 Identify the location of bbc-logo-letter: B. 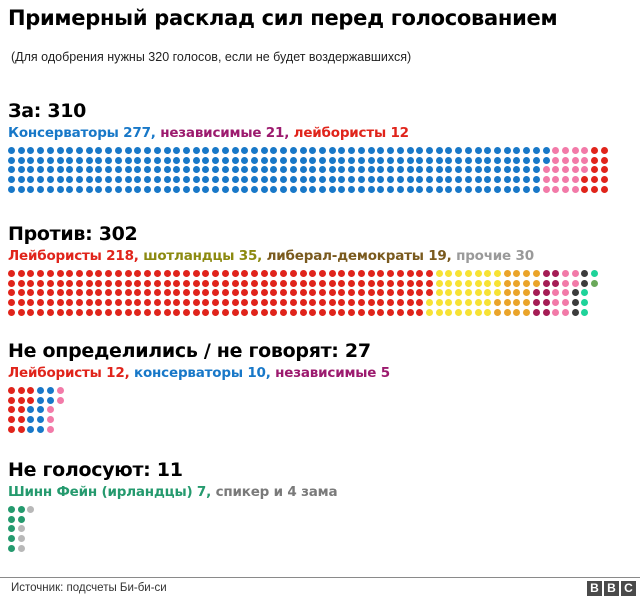
(594, 588).